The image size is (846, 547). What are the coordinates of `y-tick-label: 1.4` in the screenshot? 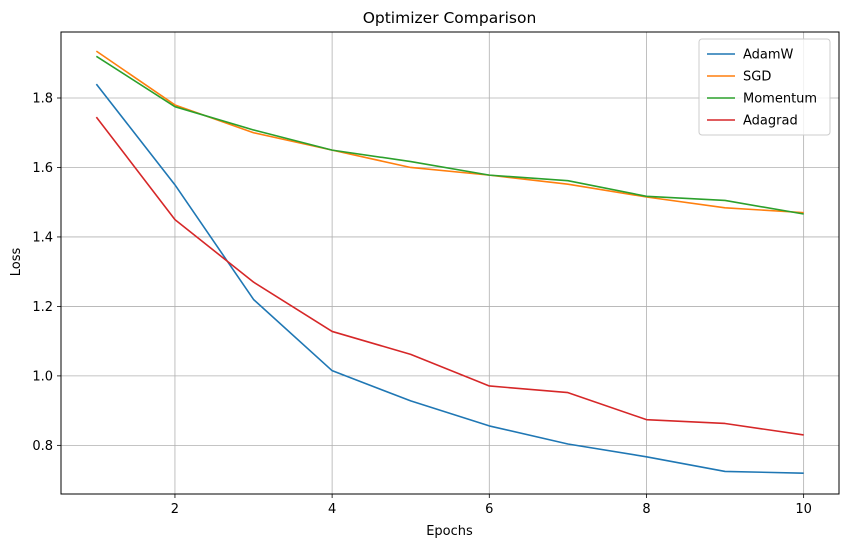 It's located at (42, 237).